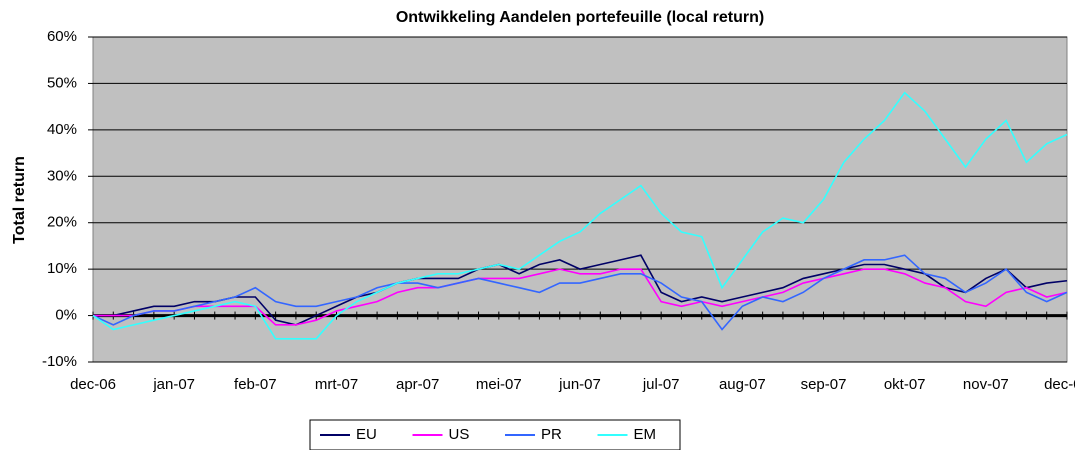 The height and width of the screenshot is (455, 1075). I want to click on x-tick-label: feb-07, so click(255, 384).